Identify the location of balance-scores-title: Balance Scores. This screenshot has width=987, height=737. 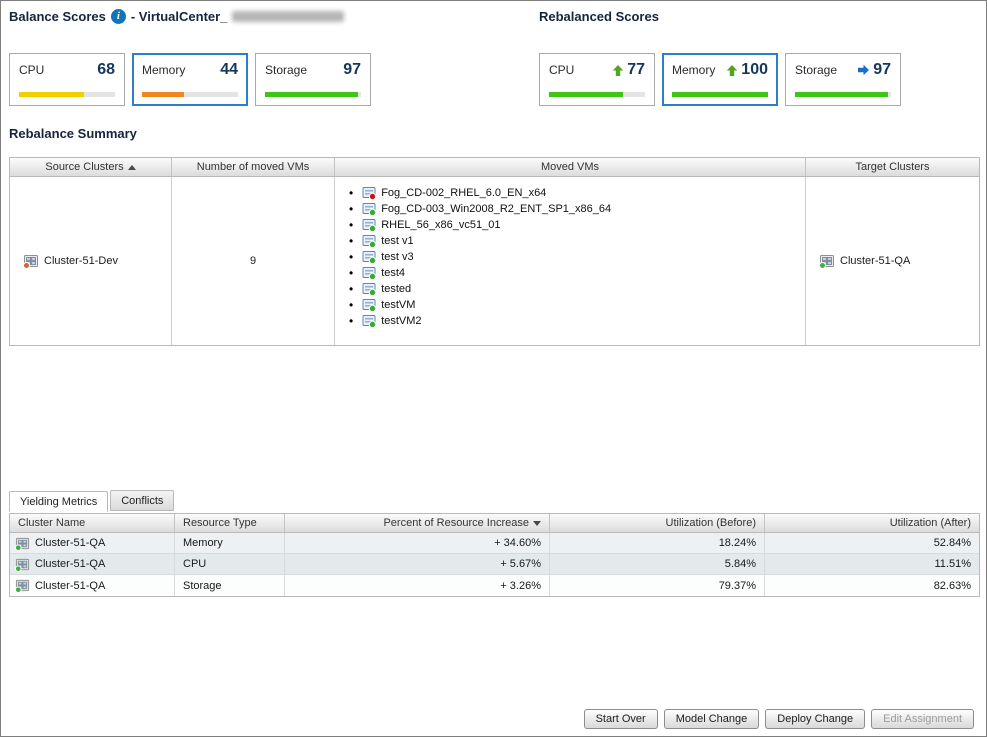
(57, 16).